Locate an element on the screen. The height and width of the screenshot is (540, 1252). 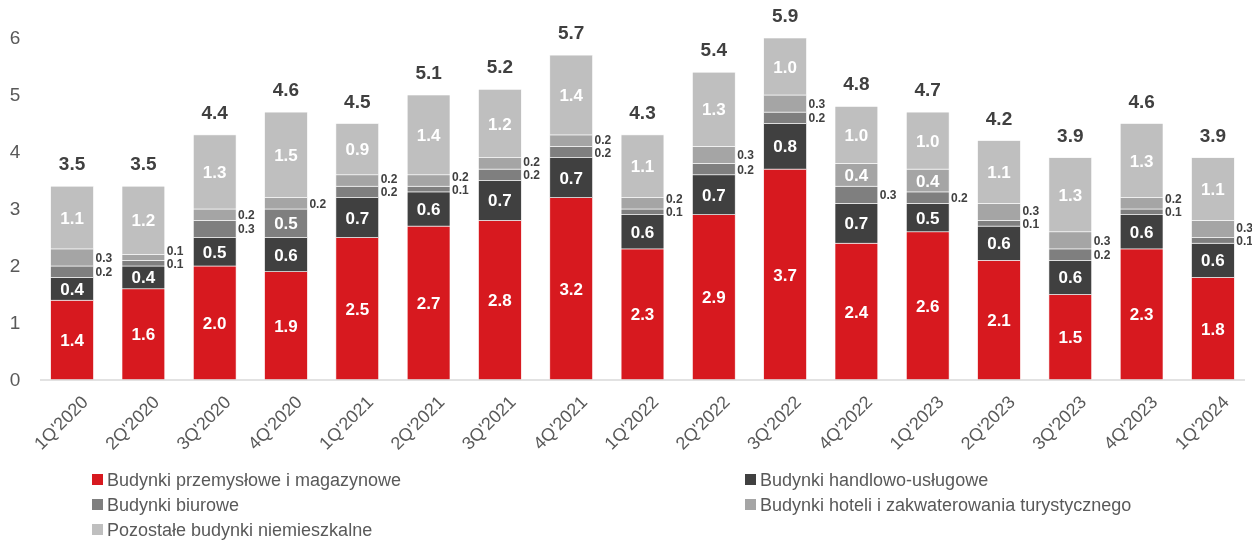
total-label: 4.7 is located at coordinates (927, 90).